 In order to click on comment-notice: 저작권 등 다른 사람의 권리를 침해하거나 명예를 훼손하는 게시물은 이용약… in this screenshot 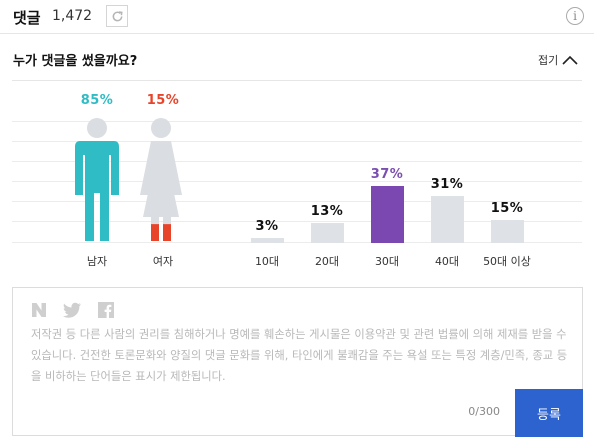, I will do `click(299, 355)`.